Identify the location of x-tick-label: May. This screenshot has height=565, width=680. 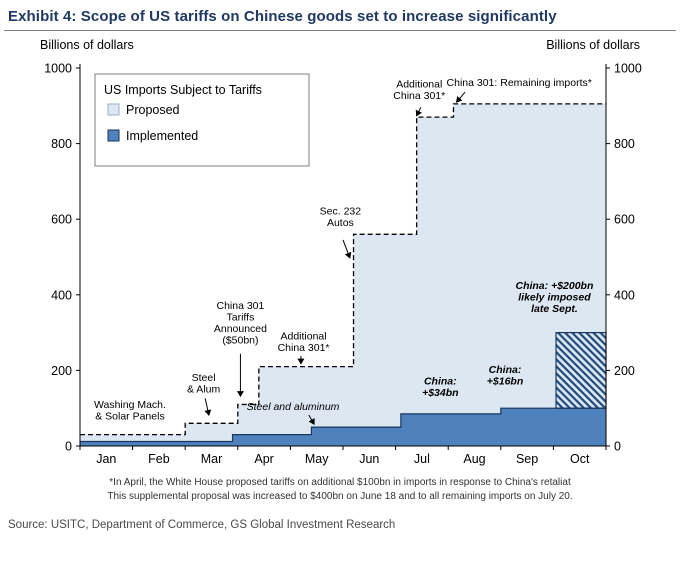
(317, 459).